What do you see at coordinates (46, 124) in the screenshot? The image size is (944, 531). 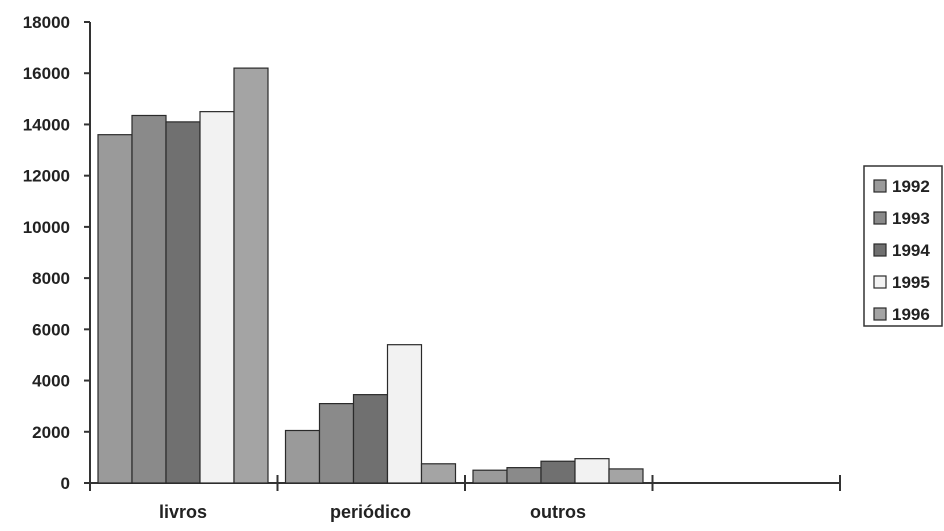 I see `y-tick-label: 14000` at bounding box center [46, 124].